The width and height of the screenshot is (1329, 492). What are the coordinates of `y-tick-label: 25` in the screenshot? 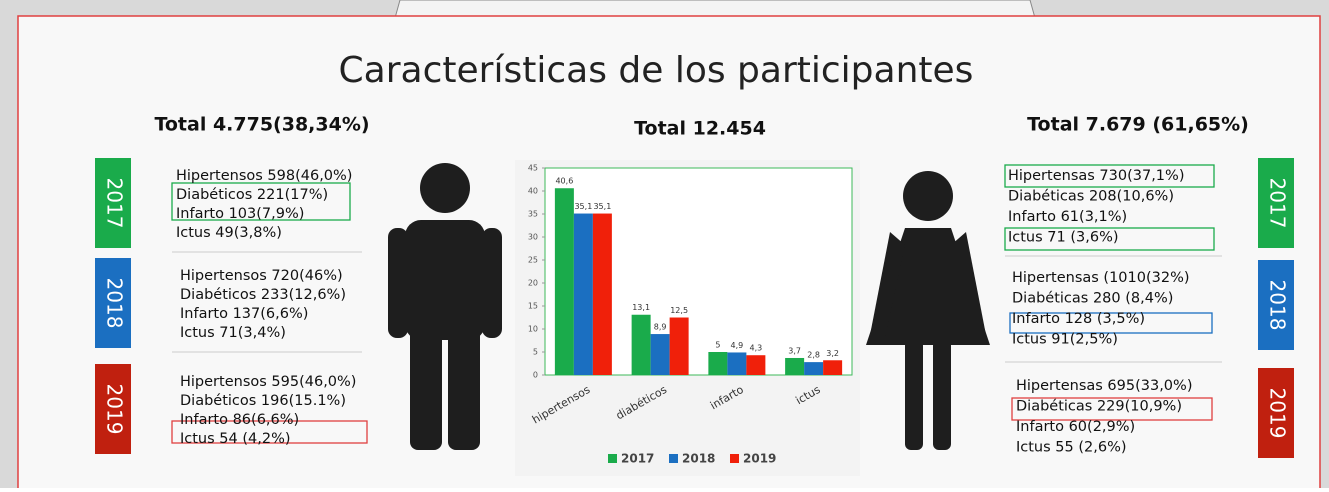 It's located at (533, 260).